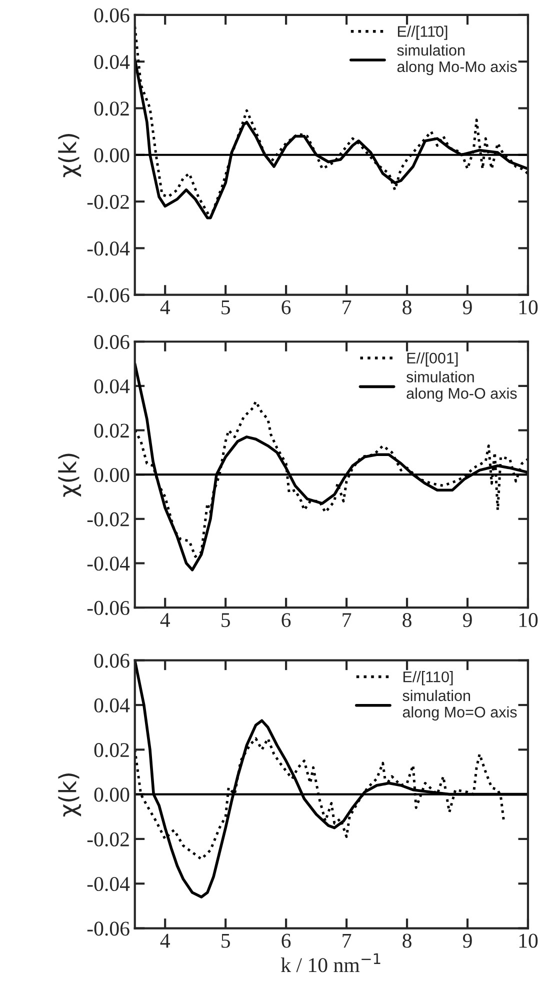 The image size is (546, 996). Describe the element at coordinates (428, 678) in the screenshot. I see `legend-label: E//[110]` at that location.